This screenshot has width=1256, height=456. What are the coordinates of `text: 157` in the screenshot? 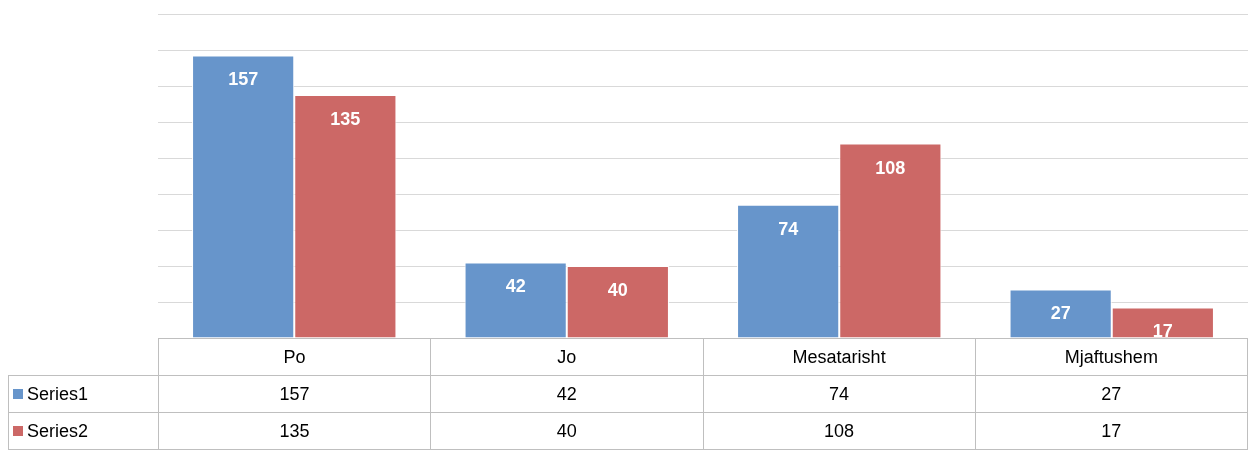 It's located at (243, 79).